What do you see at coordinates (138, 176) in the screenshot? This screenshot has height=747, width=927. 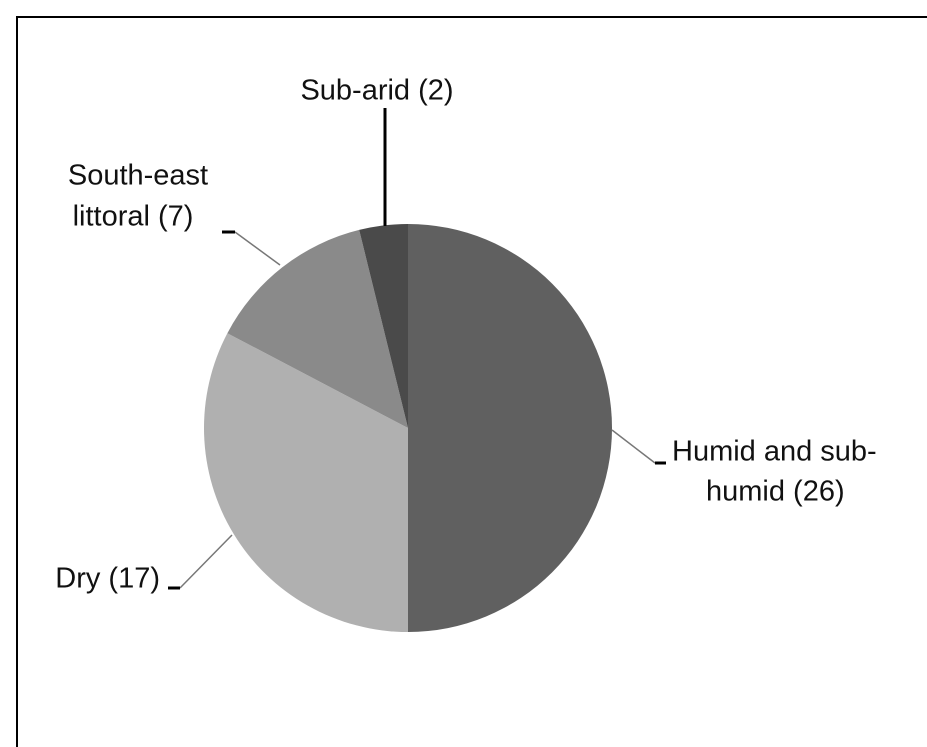 I see `data-label: South-east` at bounding box center [138, 176].